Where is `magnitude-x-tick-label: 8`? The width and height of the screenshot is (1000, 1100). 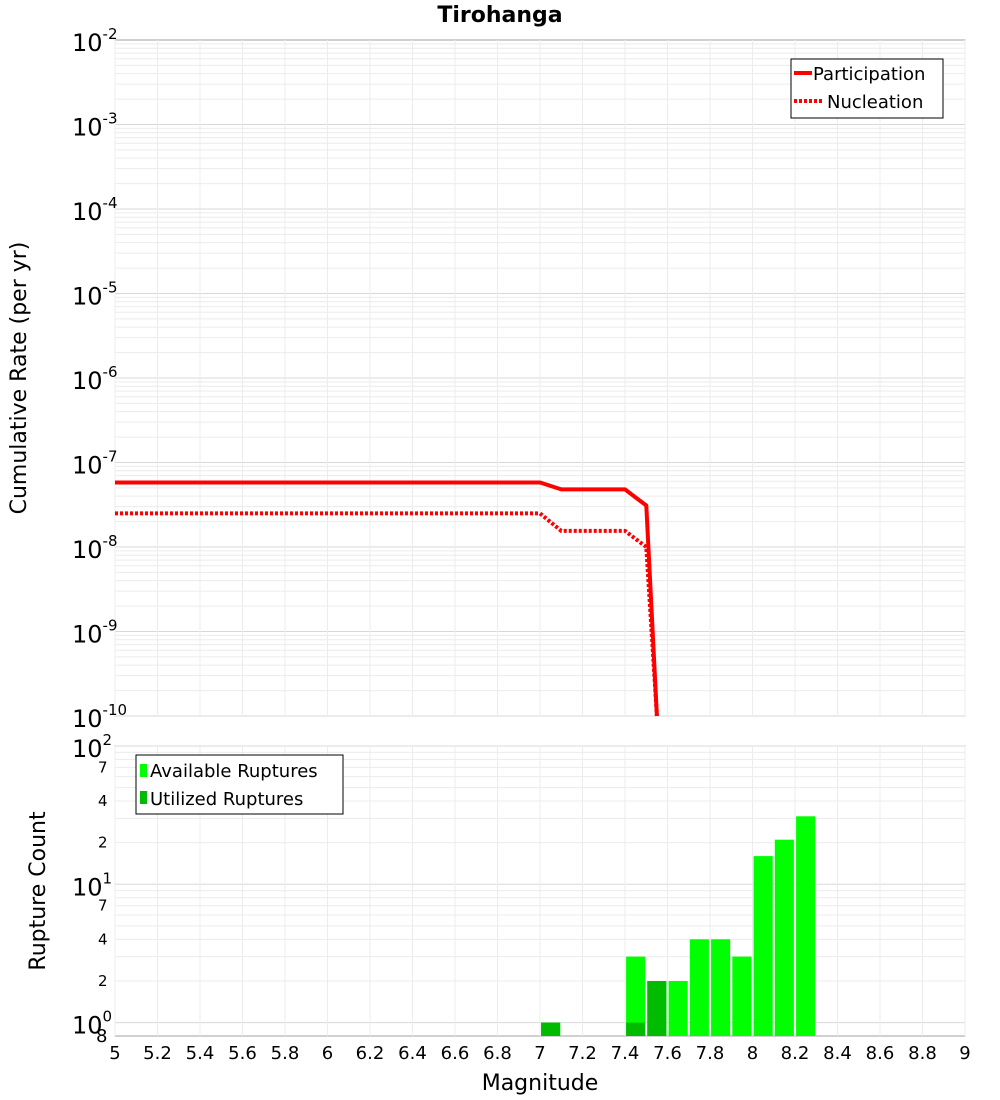 magnitude-x-tick-label: 8 is located at coordinates (752, 1053).